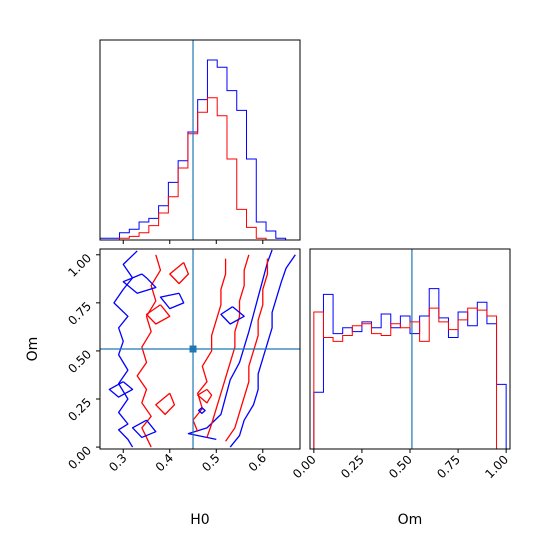 This screenshot has width=550, height=550. I want to click on om-x-tick-label: 0.50, so click(400, 466).